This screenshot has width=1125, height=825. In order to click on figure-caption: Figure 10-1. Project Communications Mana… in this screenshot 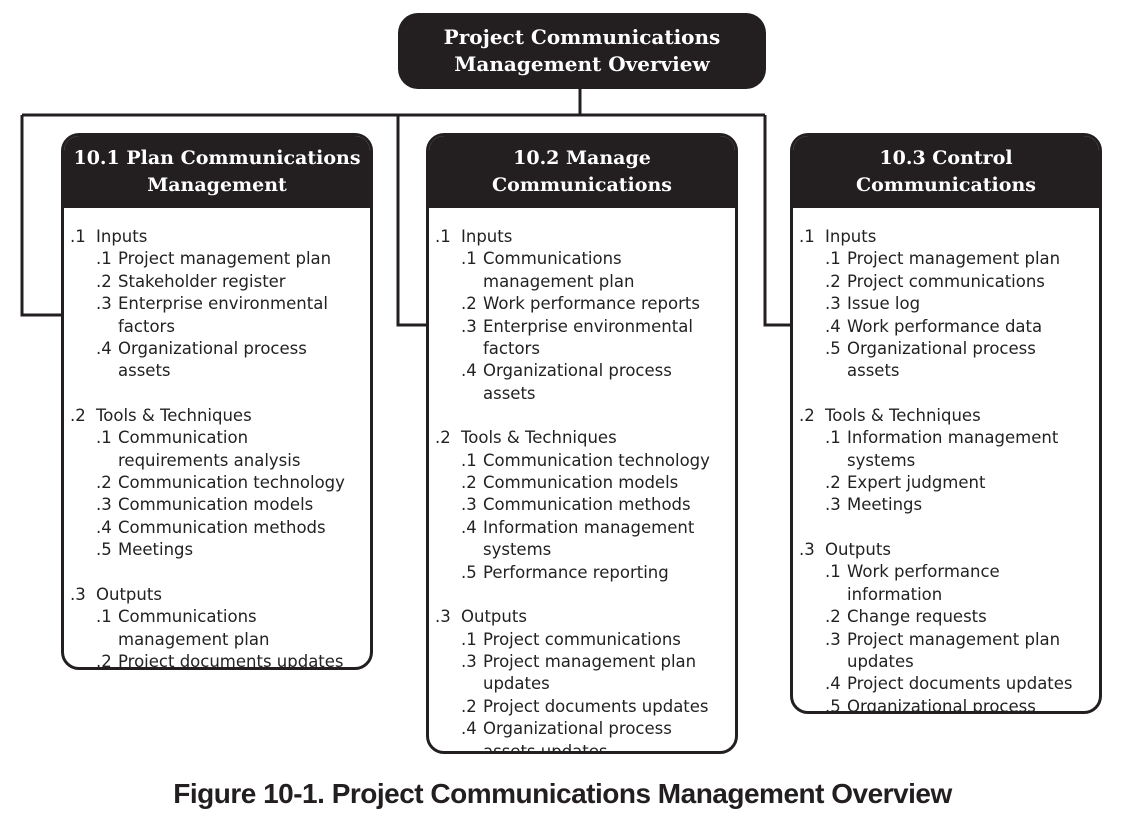, I will do `click(562, 793)`.